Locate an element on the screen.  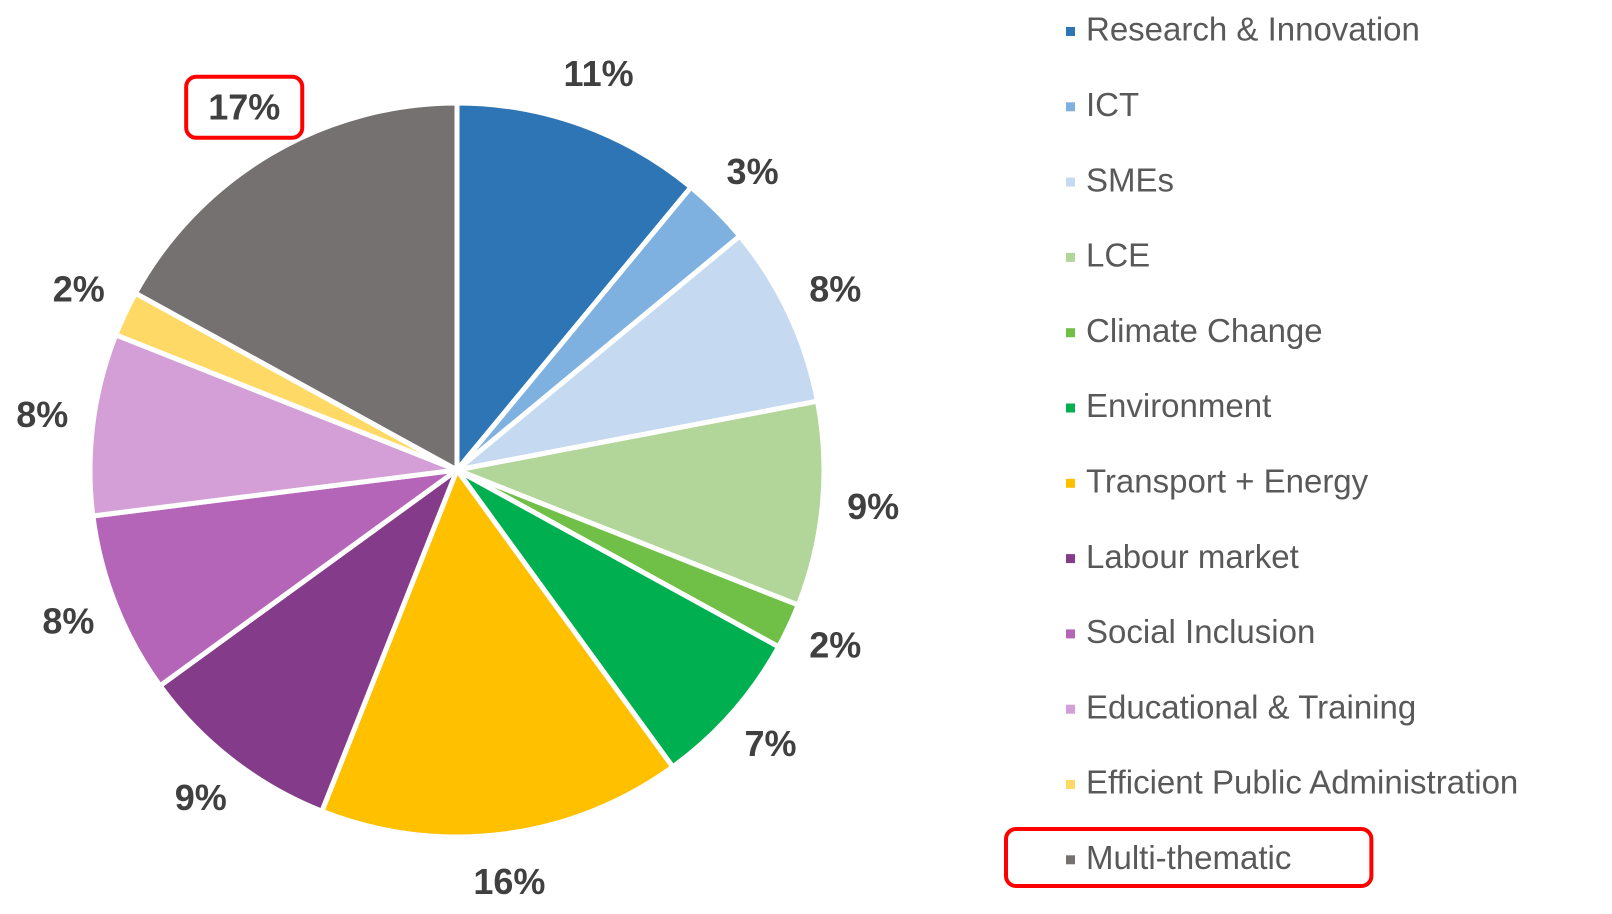
legend-label: ICT is located at coordinates (1112, 104).